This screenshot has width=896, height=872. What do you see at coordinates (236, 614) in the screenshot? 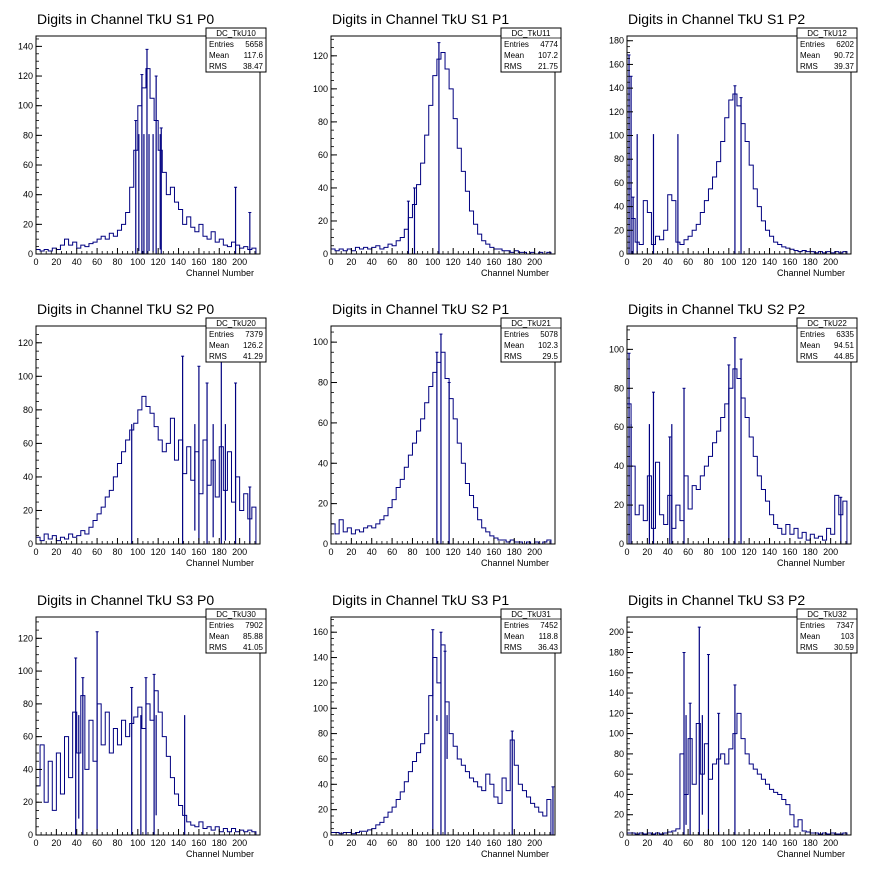
I see `stats-name: DC_TkU30` at bounding box center [236, 614].